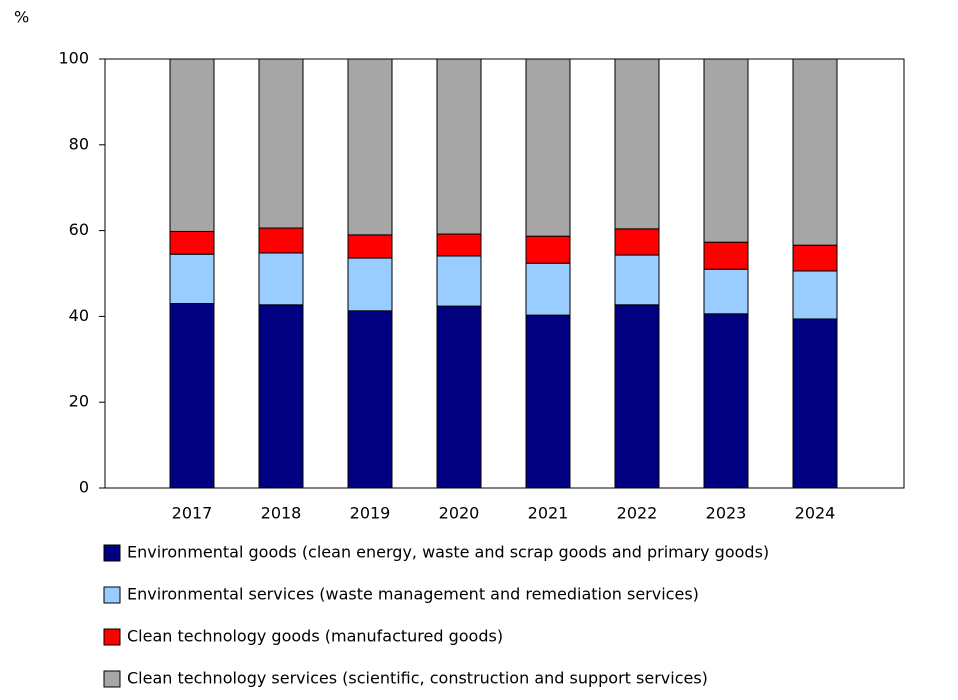 Image resolution: width=958 pixels, height=700 pixels. I want to click on x-tick-label: 2020, so click(459, 513).